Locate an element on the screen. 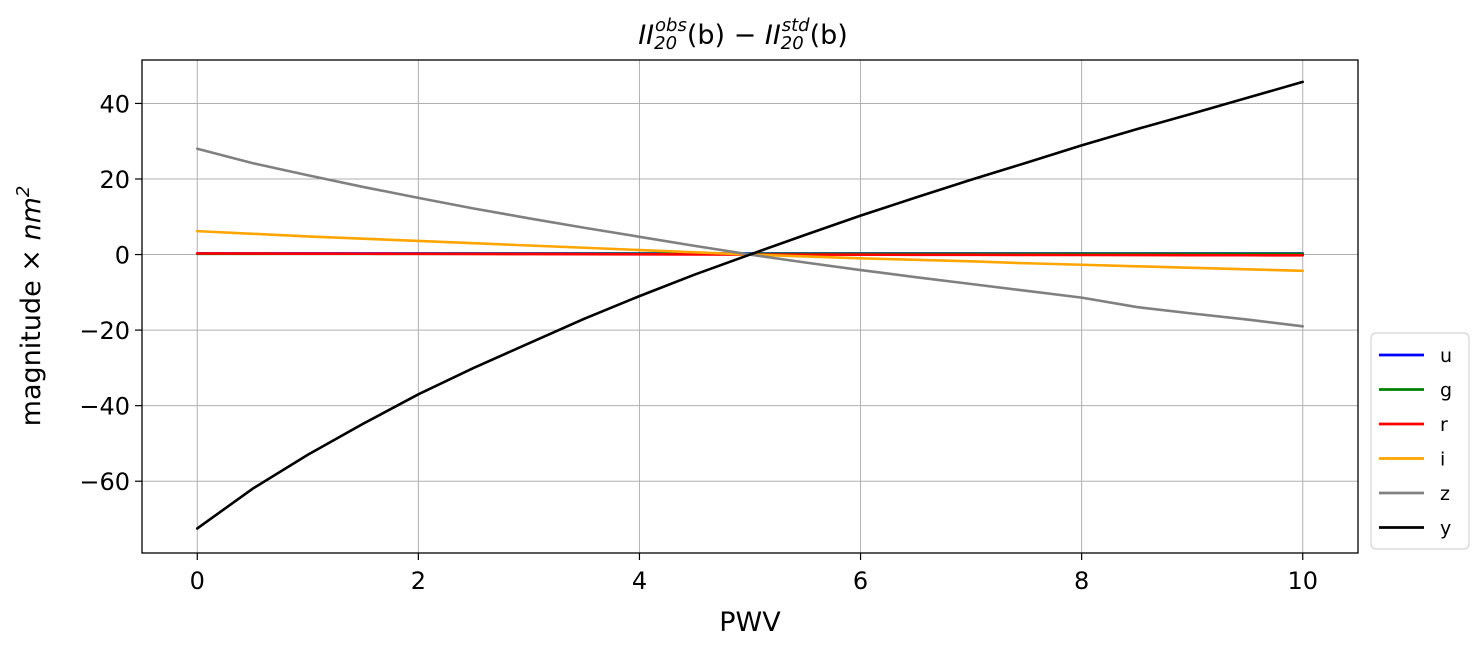 Image resolution: width=1484 pixels, height=658 pixels. x-axis-label: PWV is located at coordinates (750, 622).